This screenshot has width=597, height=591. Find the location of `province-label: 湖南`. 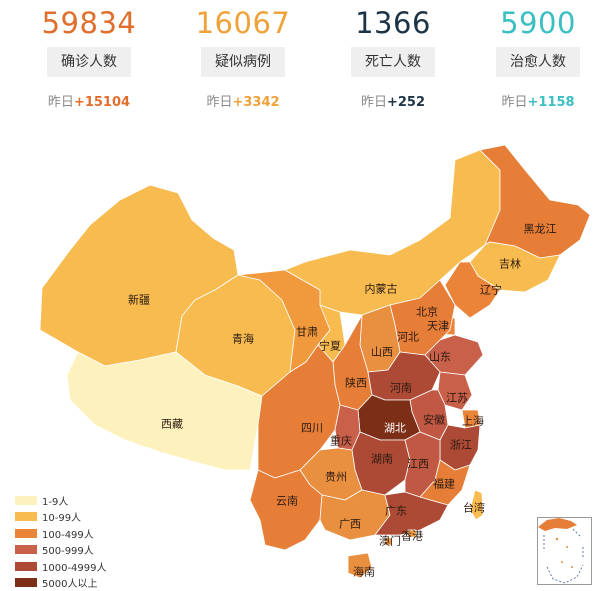

province-label: 湖南 is located at coordinates (382, 459).